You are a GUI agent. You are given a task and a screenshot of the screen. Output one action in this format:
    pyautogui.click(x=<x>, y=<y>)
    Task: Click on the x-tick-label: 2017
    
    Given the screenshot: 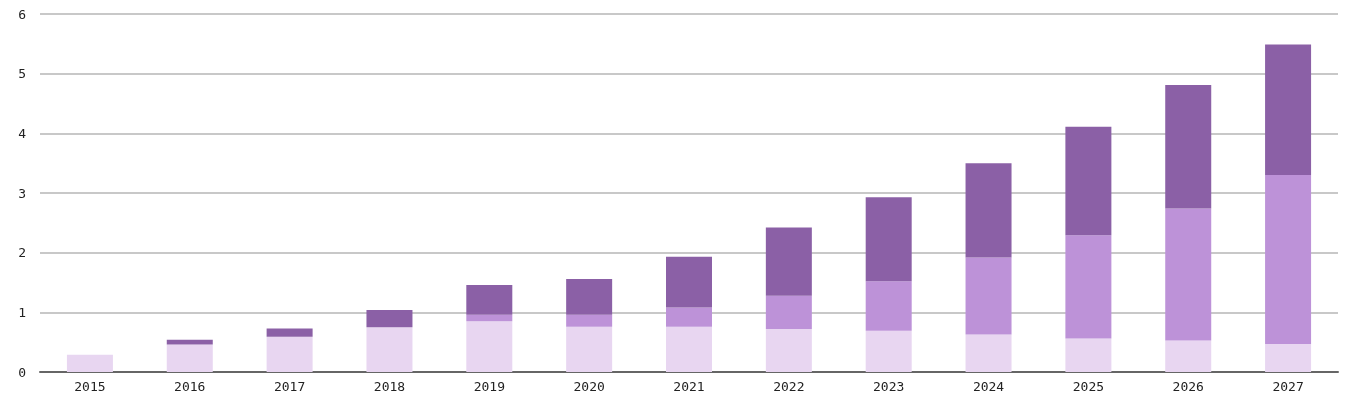 What is the action you would take?
    pyautogui.click(x=289, y=386)
    